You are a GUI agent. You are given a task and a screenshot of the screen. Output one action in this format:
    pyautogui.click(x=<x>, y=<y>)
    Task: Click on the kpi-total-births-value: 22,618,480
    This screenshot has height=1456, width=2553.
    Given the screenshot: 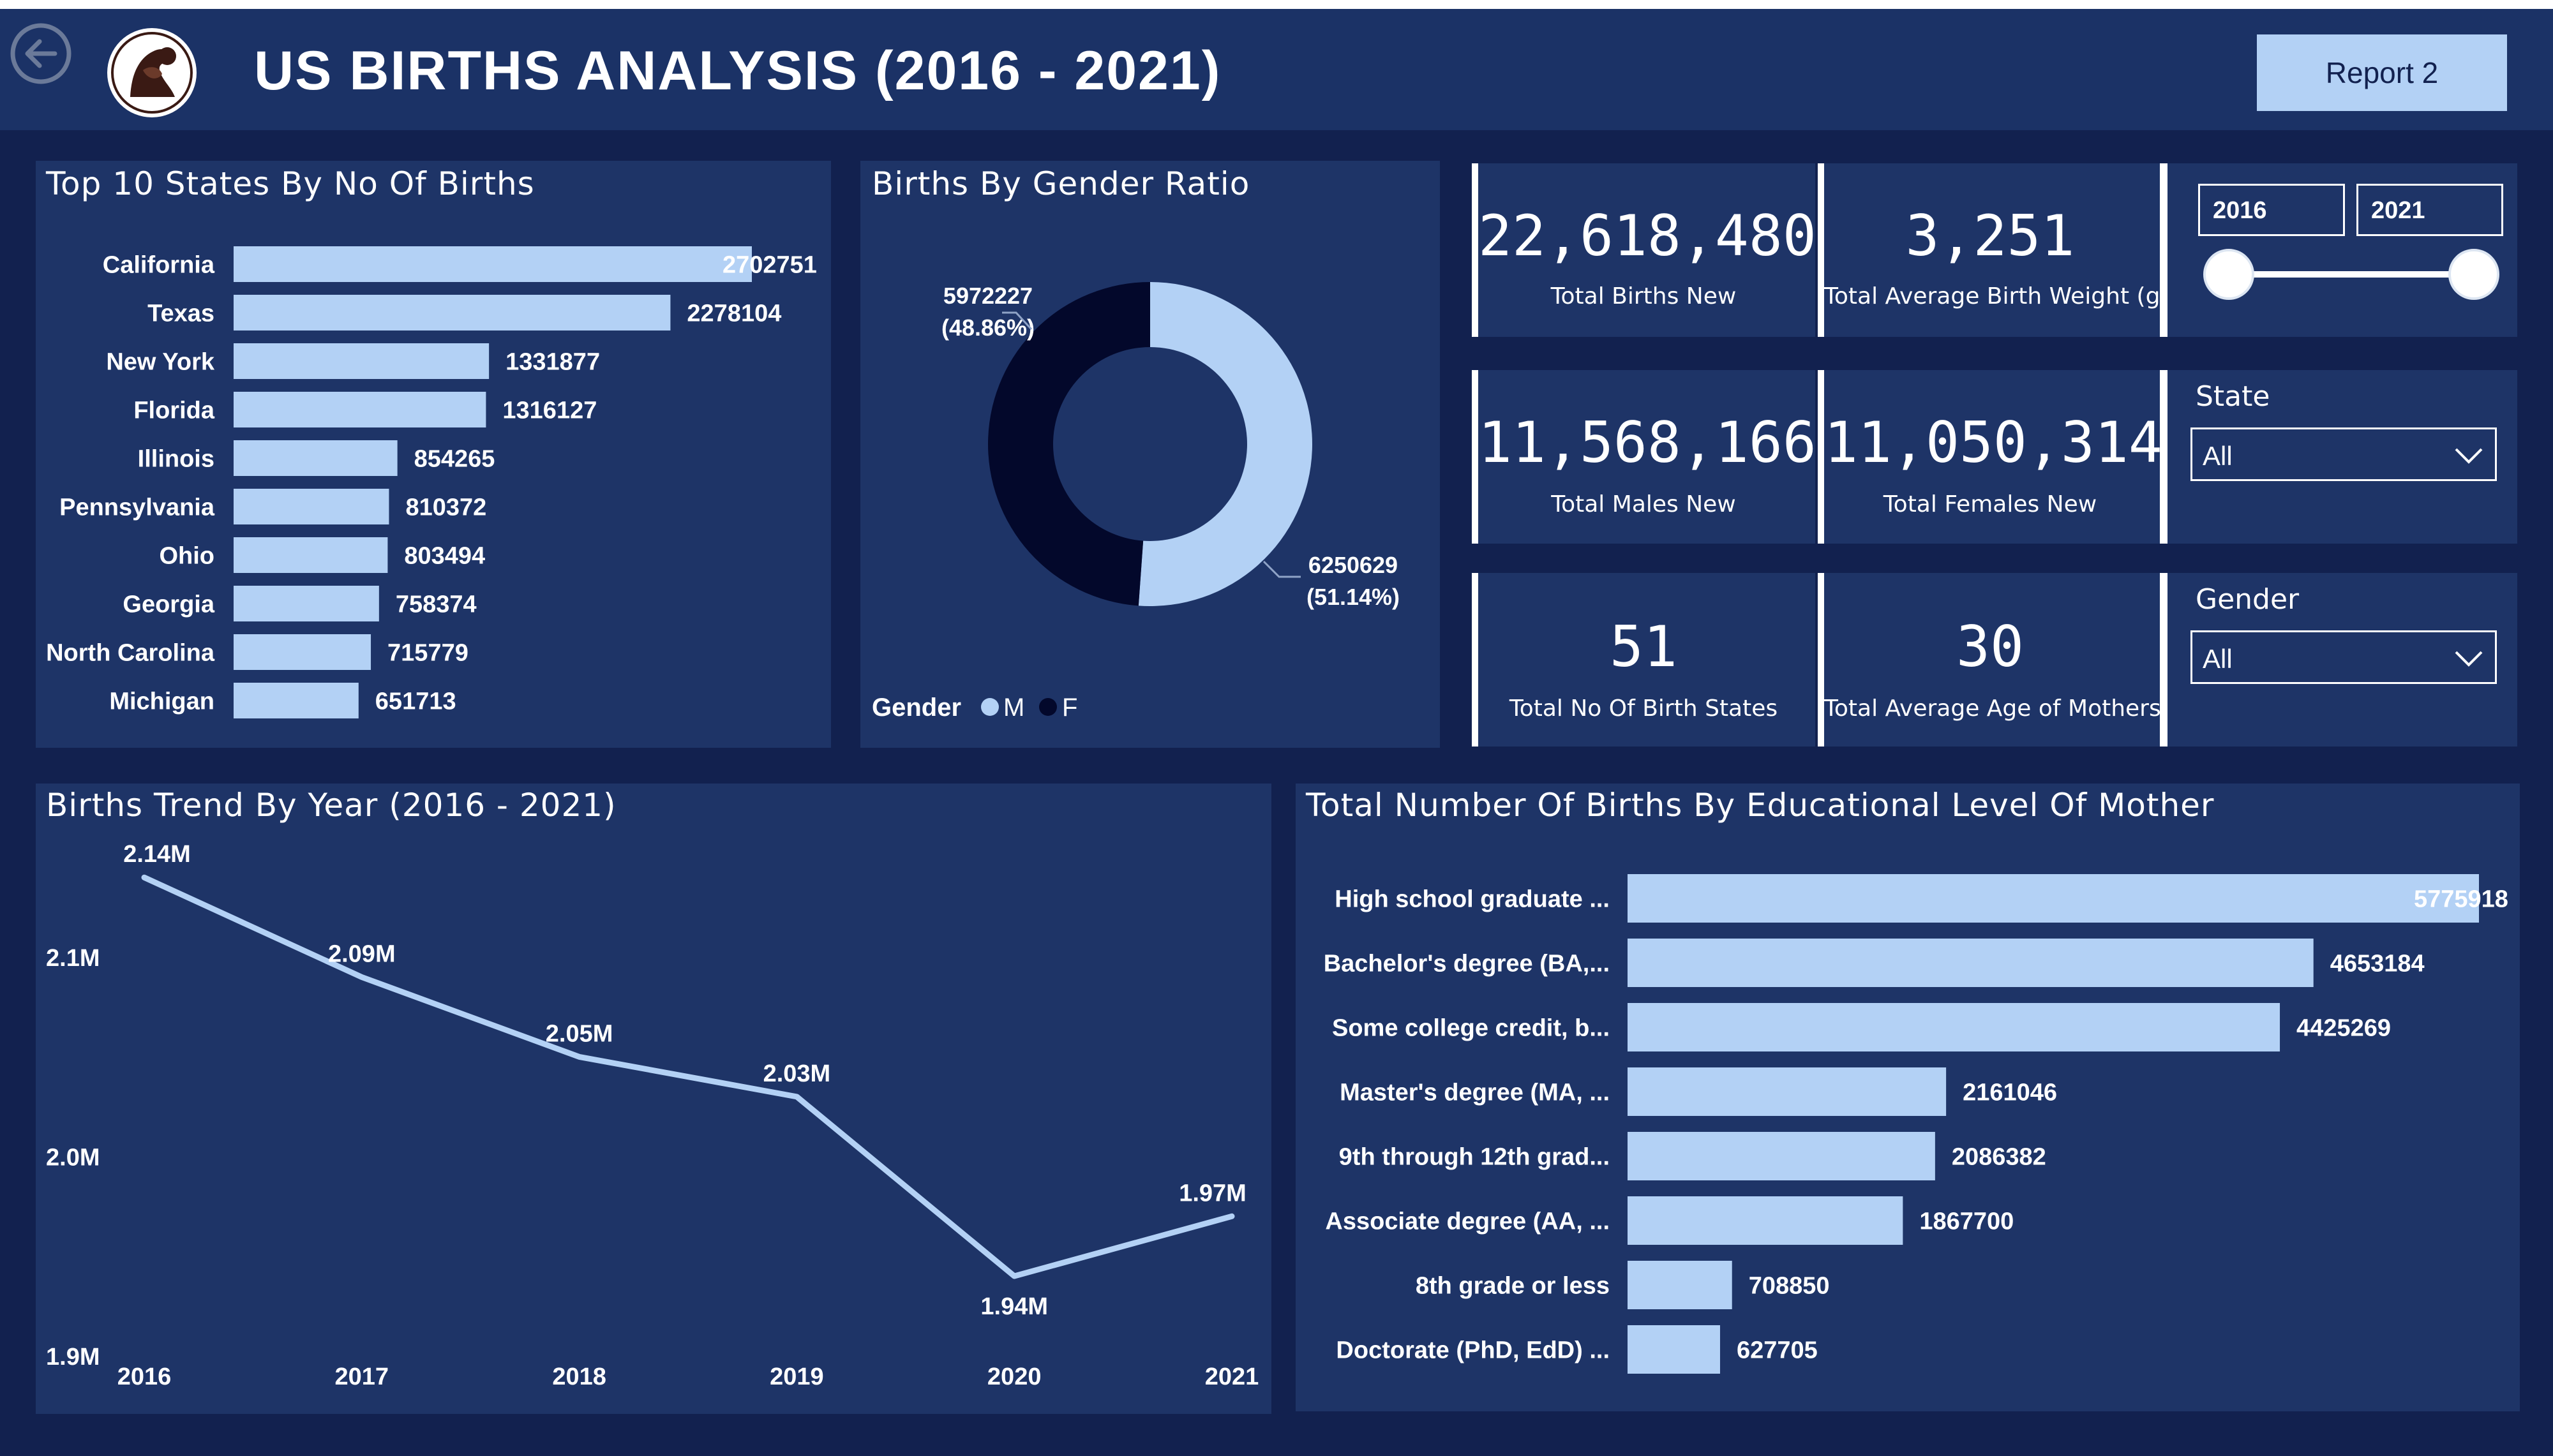 What is the action you would take?
    pyautogui.click(x=1647, y=236)
    